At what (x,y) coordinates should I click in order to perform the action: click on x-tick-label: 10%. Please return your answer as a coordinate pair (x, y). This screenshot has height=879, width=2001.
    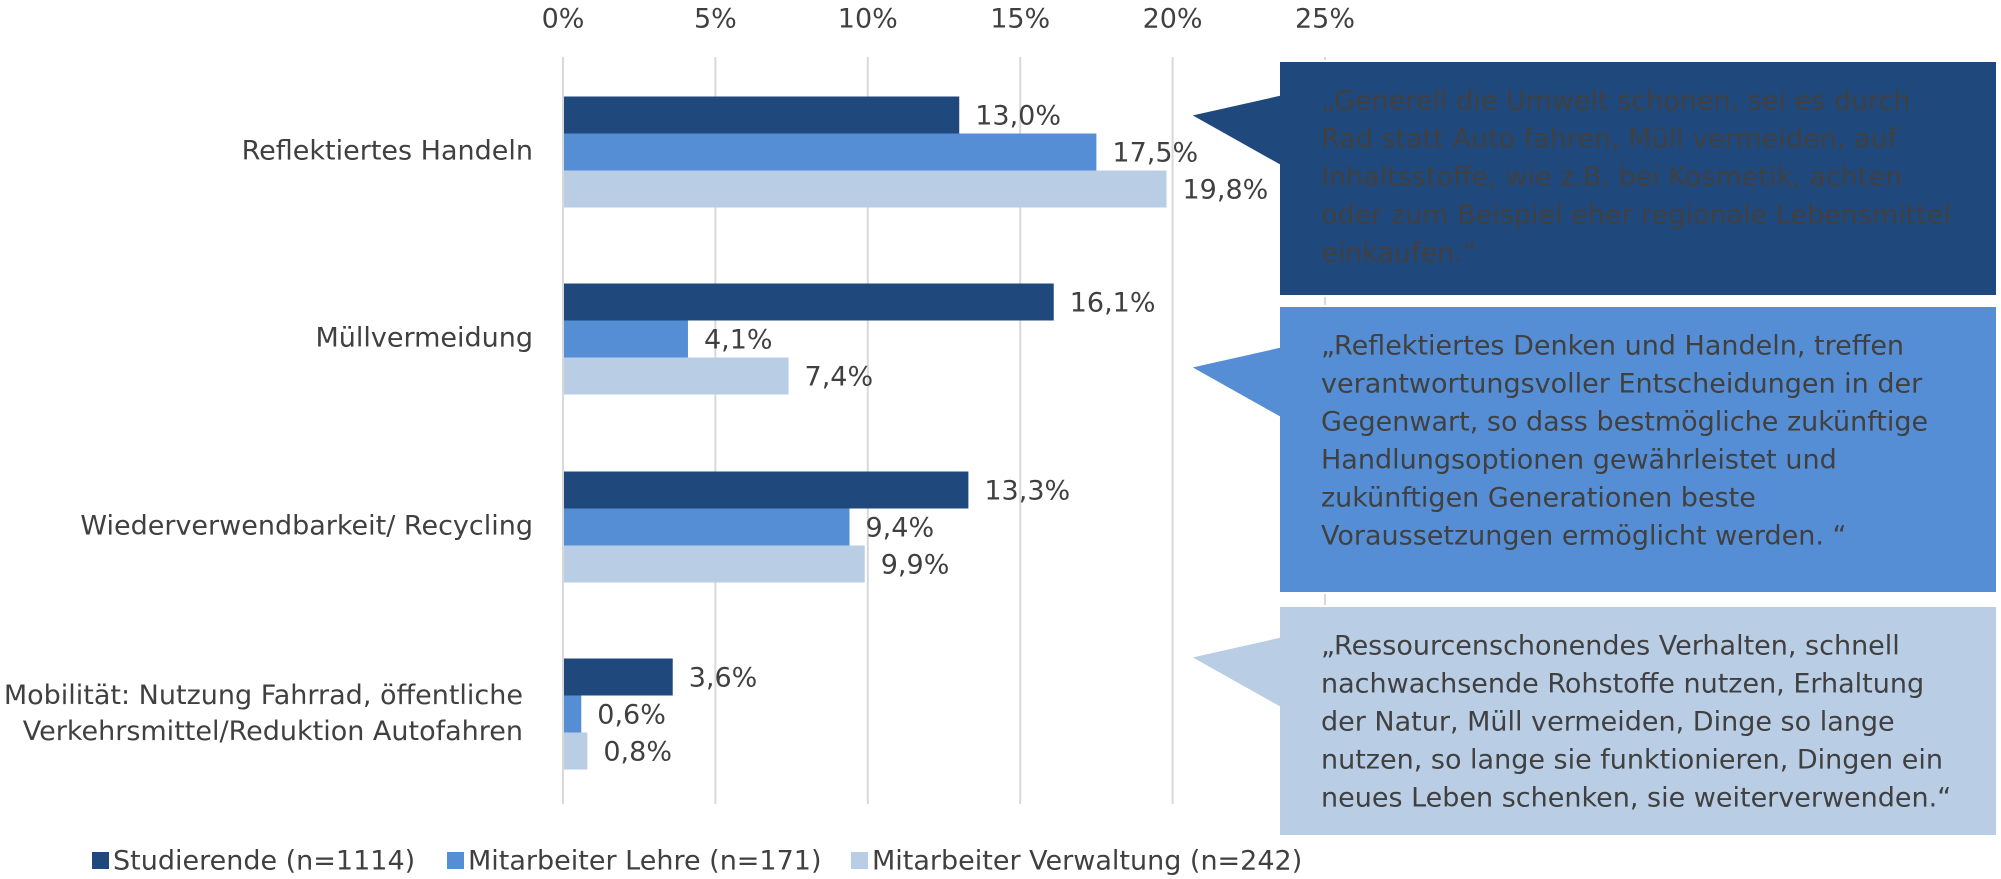
    Looking at the image, I should click on (868, 19).